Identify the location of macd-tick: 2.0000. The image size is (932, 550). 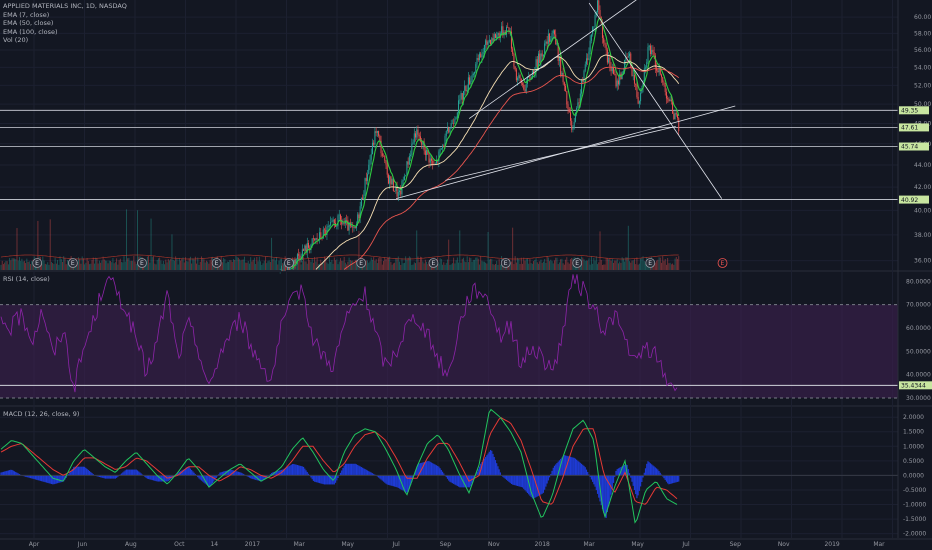
(913, 417).